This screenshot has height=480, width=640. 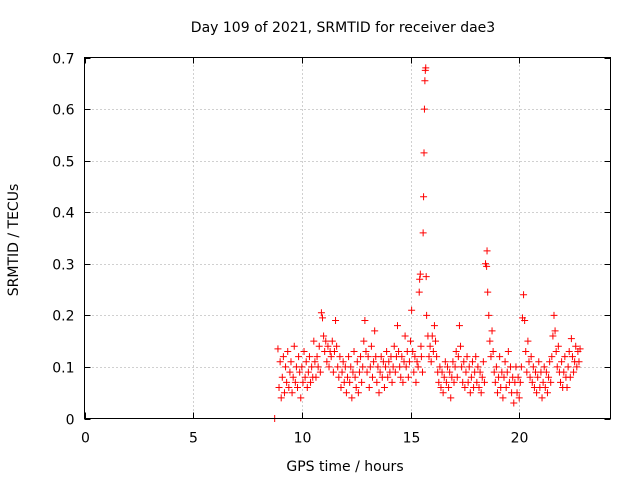 I want to click on y-tick-label: 0.7, so click(x=63, y=60).